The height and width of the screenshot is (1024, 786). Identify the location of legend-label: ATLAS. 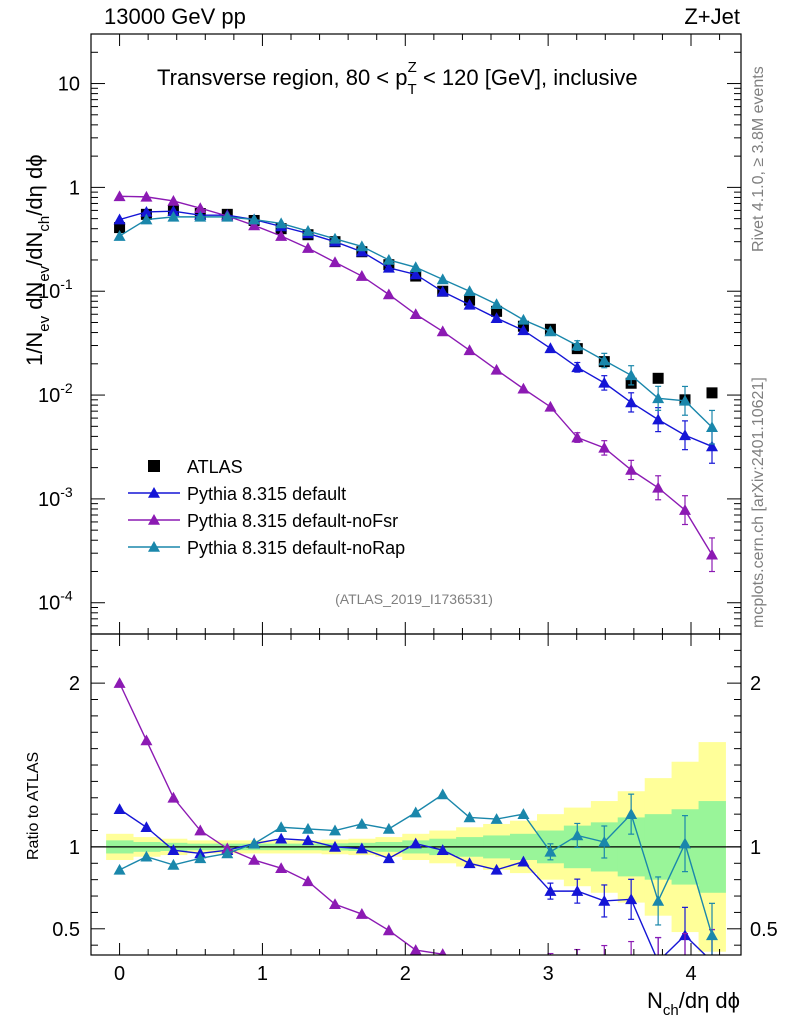
(215, 467).